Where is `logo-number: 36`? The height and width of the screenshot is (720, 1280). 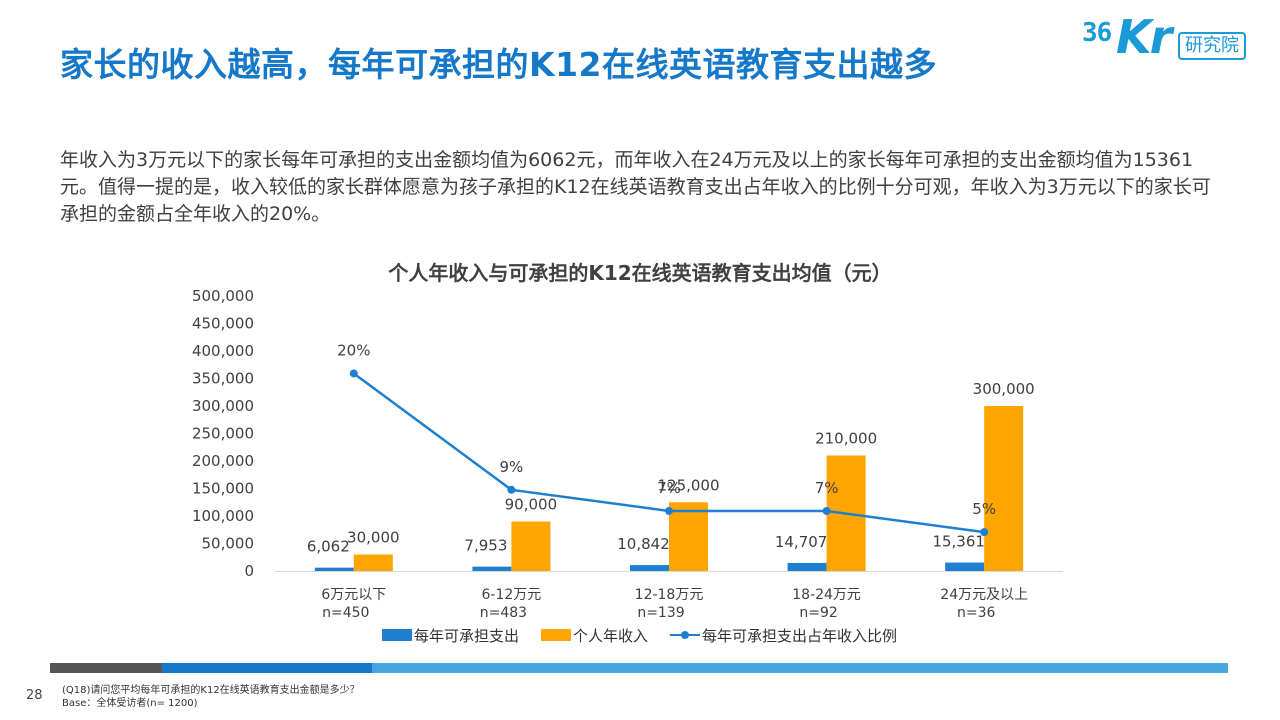
logo-number: 36 is located at coordinates (1097, 33).